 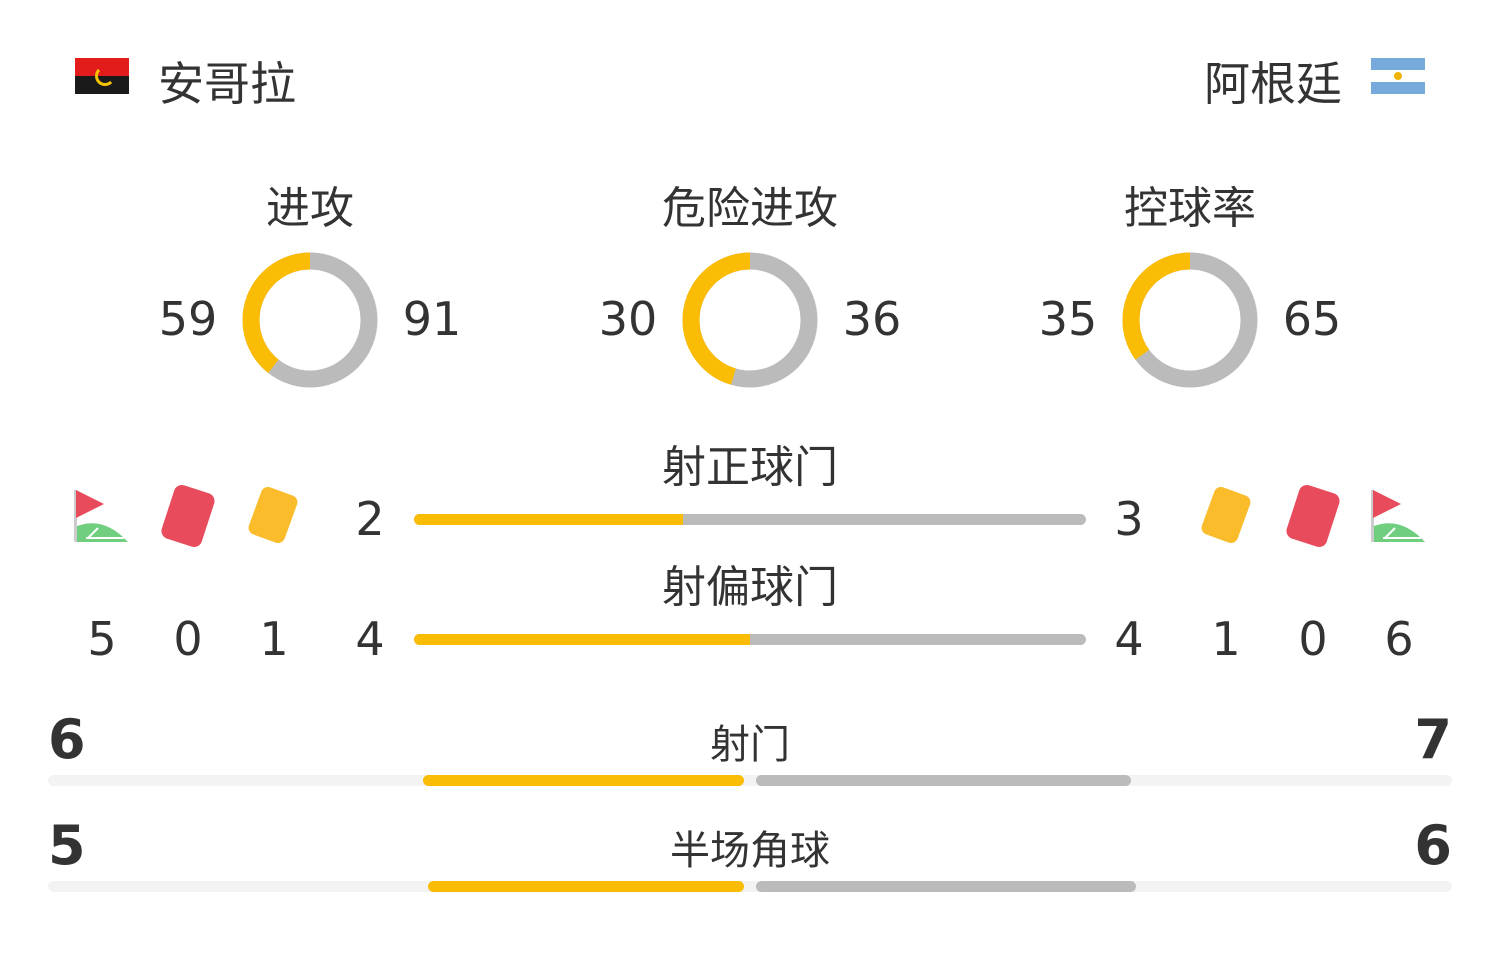 What do you see at coordinates (102, 76) in the screenshot?
I see `home-flag` at bounding box center [102, 76].